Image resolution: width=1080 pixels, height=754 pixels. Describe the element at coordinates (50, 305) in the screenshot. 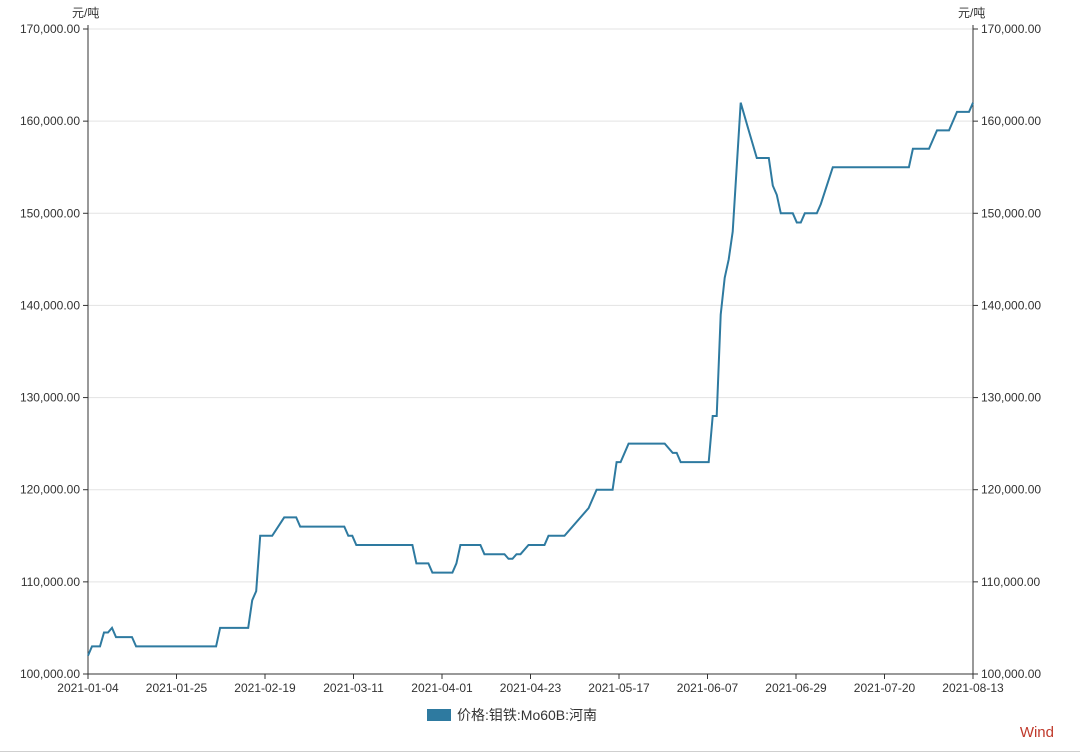

I see `y-tick-label-left: 140,000.00` at that location.